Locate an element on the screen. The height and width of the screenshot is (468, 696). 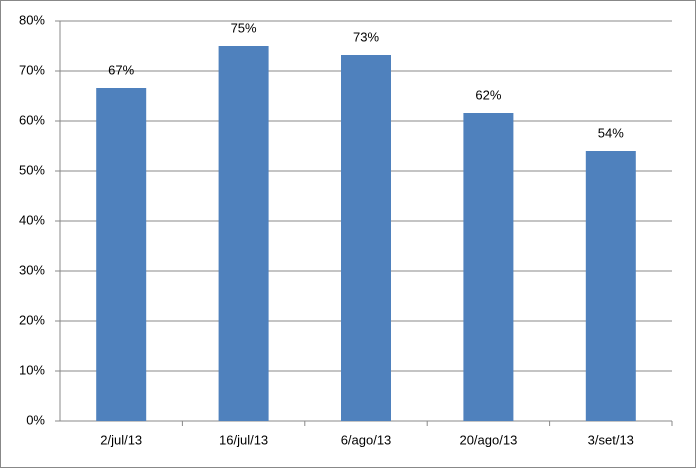
x-tick-label: 6/ago/13 is located at coordinates (366, 439).